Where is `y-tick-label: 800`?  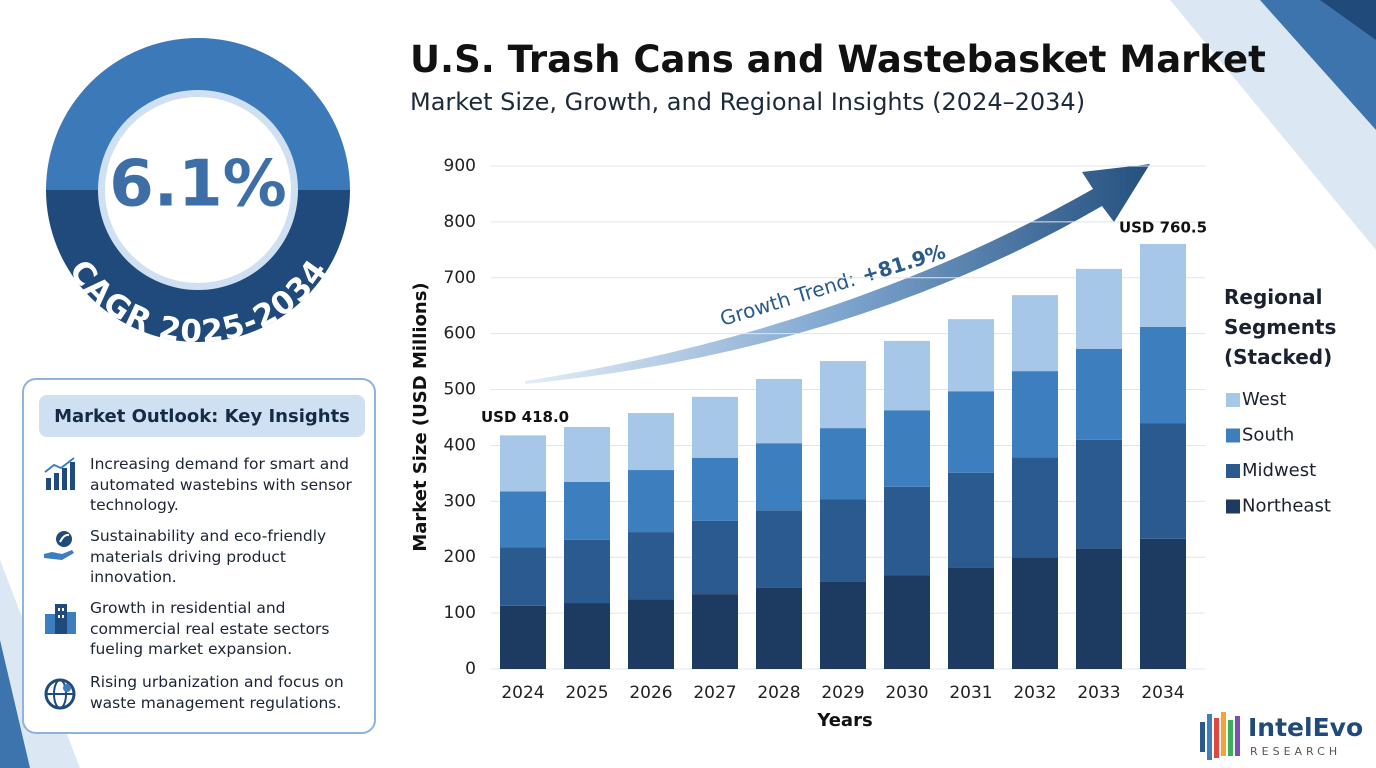
y-tick-label: 800 is located at coordinates (460, 222).